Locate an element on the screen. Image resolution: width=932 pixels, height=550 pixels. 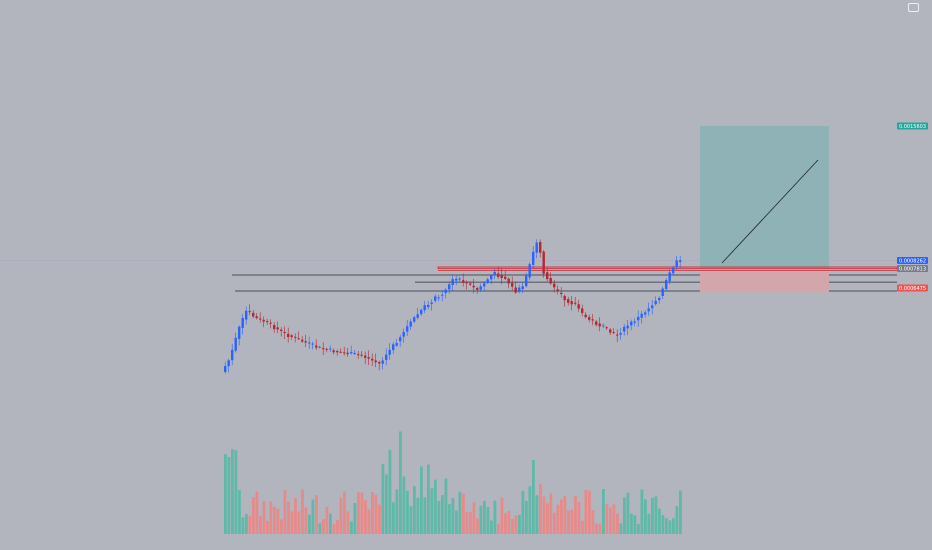
stop-zone is located at coordinates (764, 280).